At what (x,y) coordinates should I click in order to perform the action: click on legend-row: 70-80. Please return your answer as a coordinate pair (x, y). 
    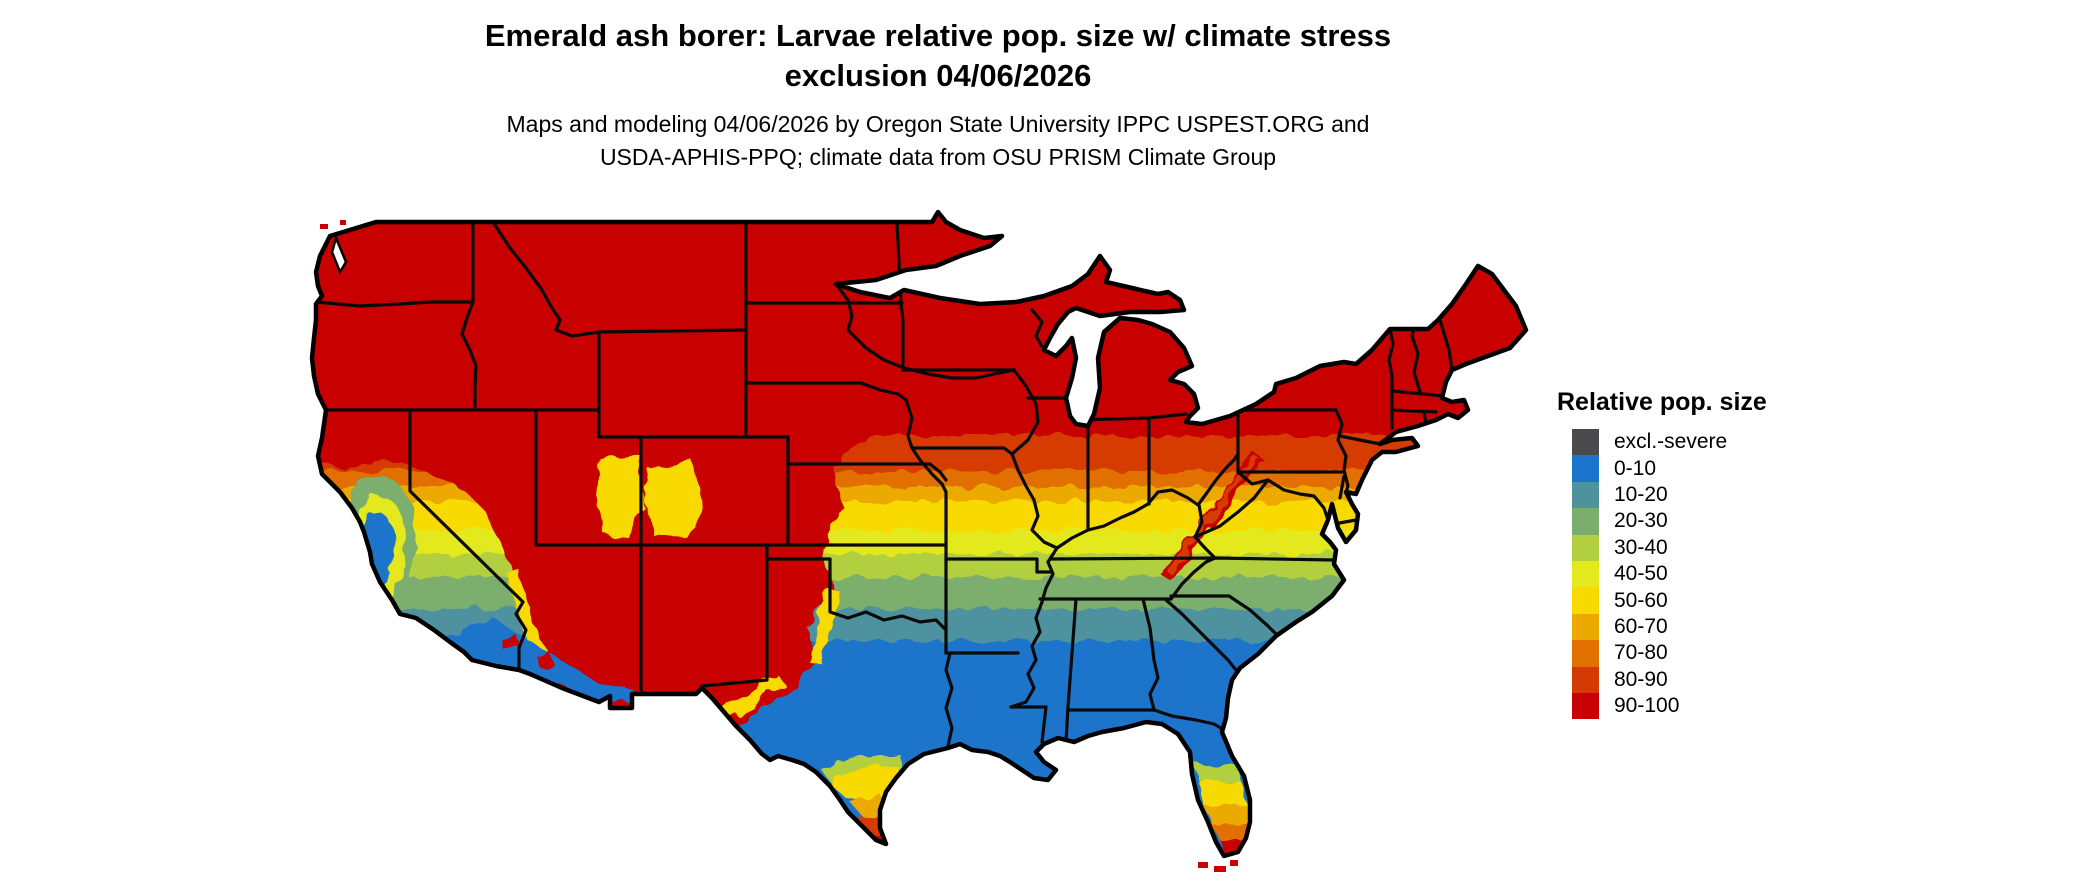
    Looking at the image, I should click on (1714, 653).